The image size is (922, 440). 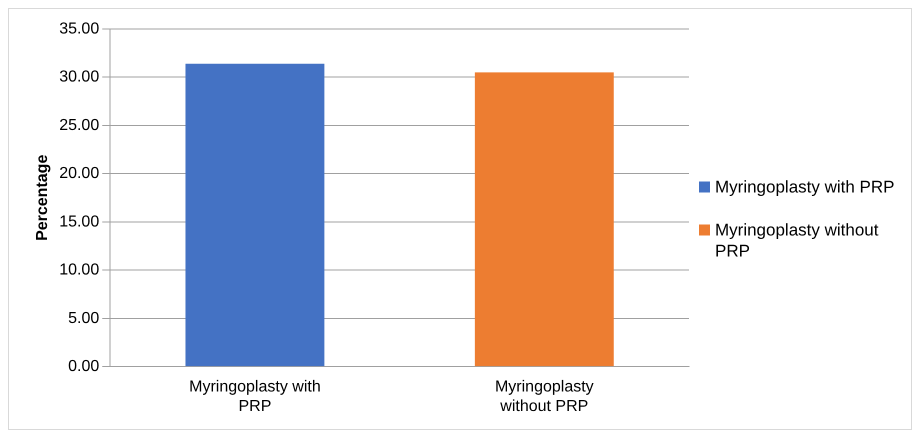 What do you see at coordinates (79, 77) in the screenshot?
I see `y-tick-label: 30.00` at bounding box center [79, 77].